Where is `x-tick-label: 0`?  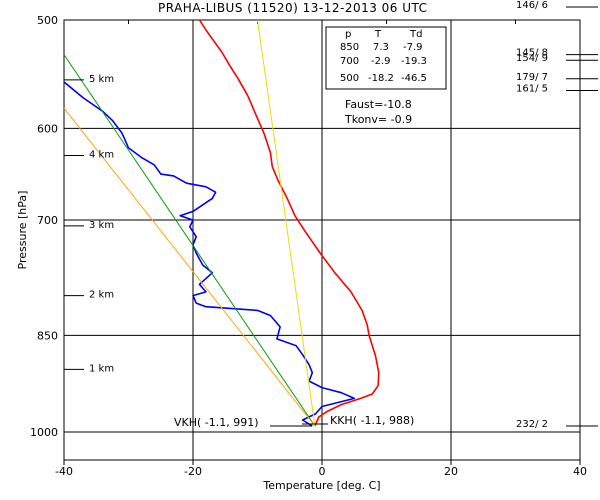
x-tick-label: 0 is located at coordinates (322, 471).